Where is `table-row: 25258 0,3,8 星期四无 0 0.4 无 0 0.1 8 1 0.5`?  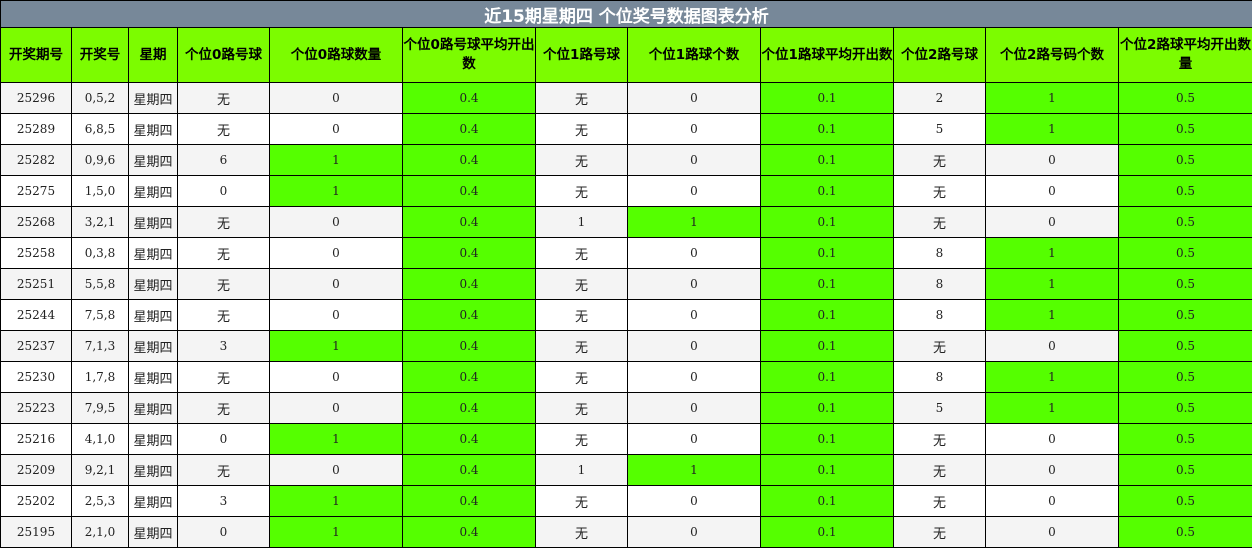 table-row: 25258 0,3,8 星期四无 0 0.4 无 0 0.1 8 1 0.5 is located at coordinates (626, 253).